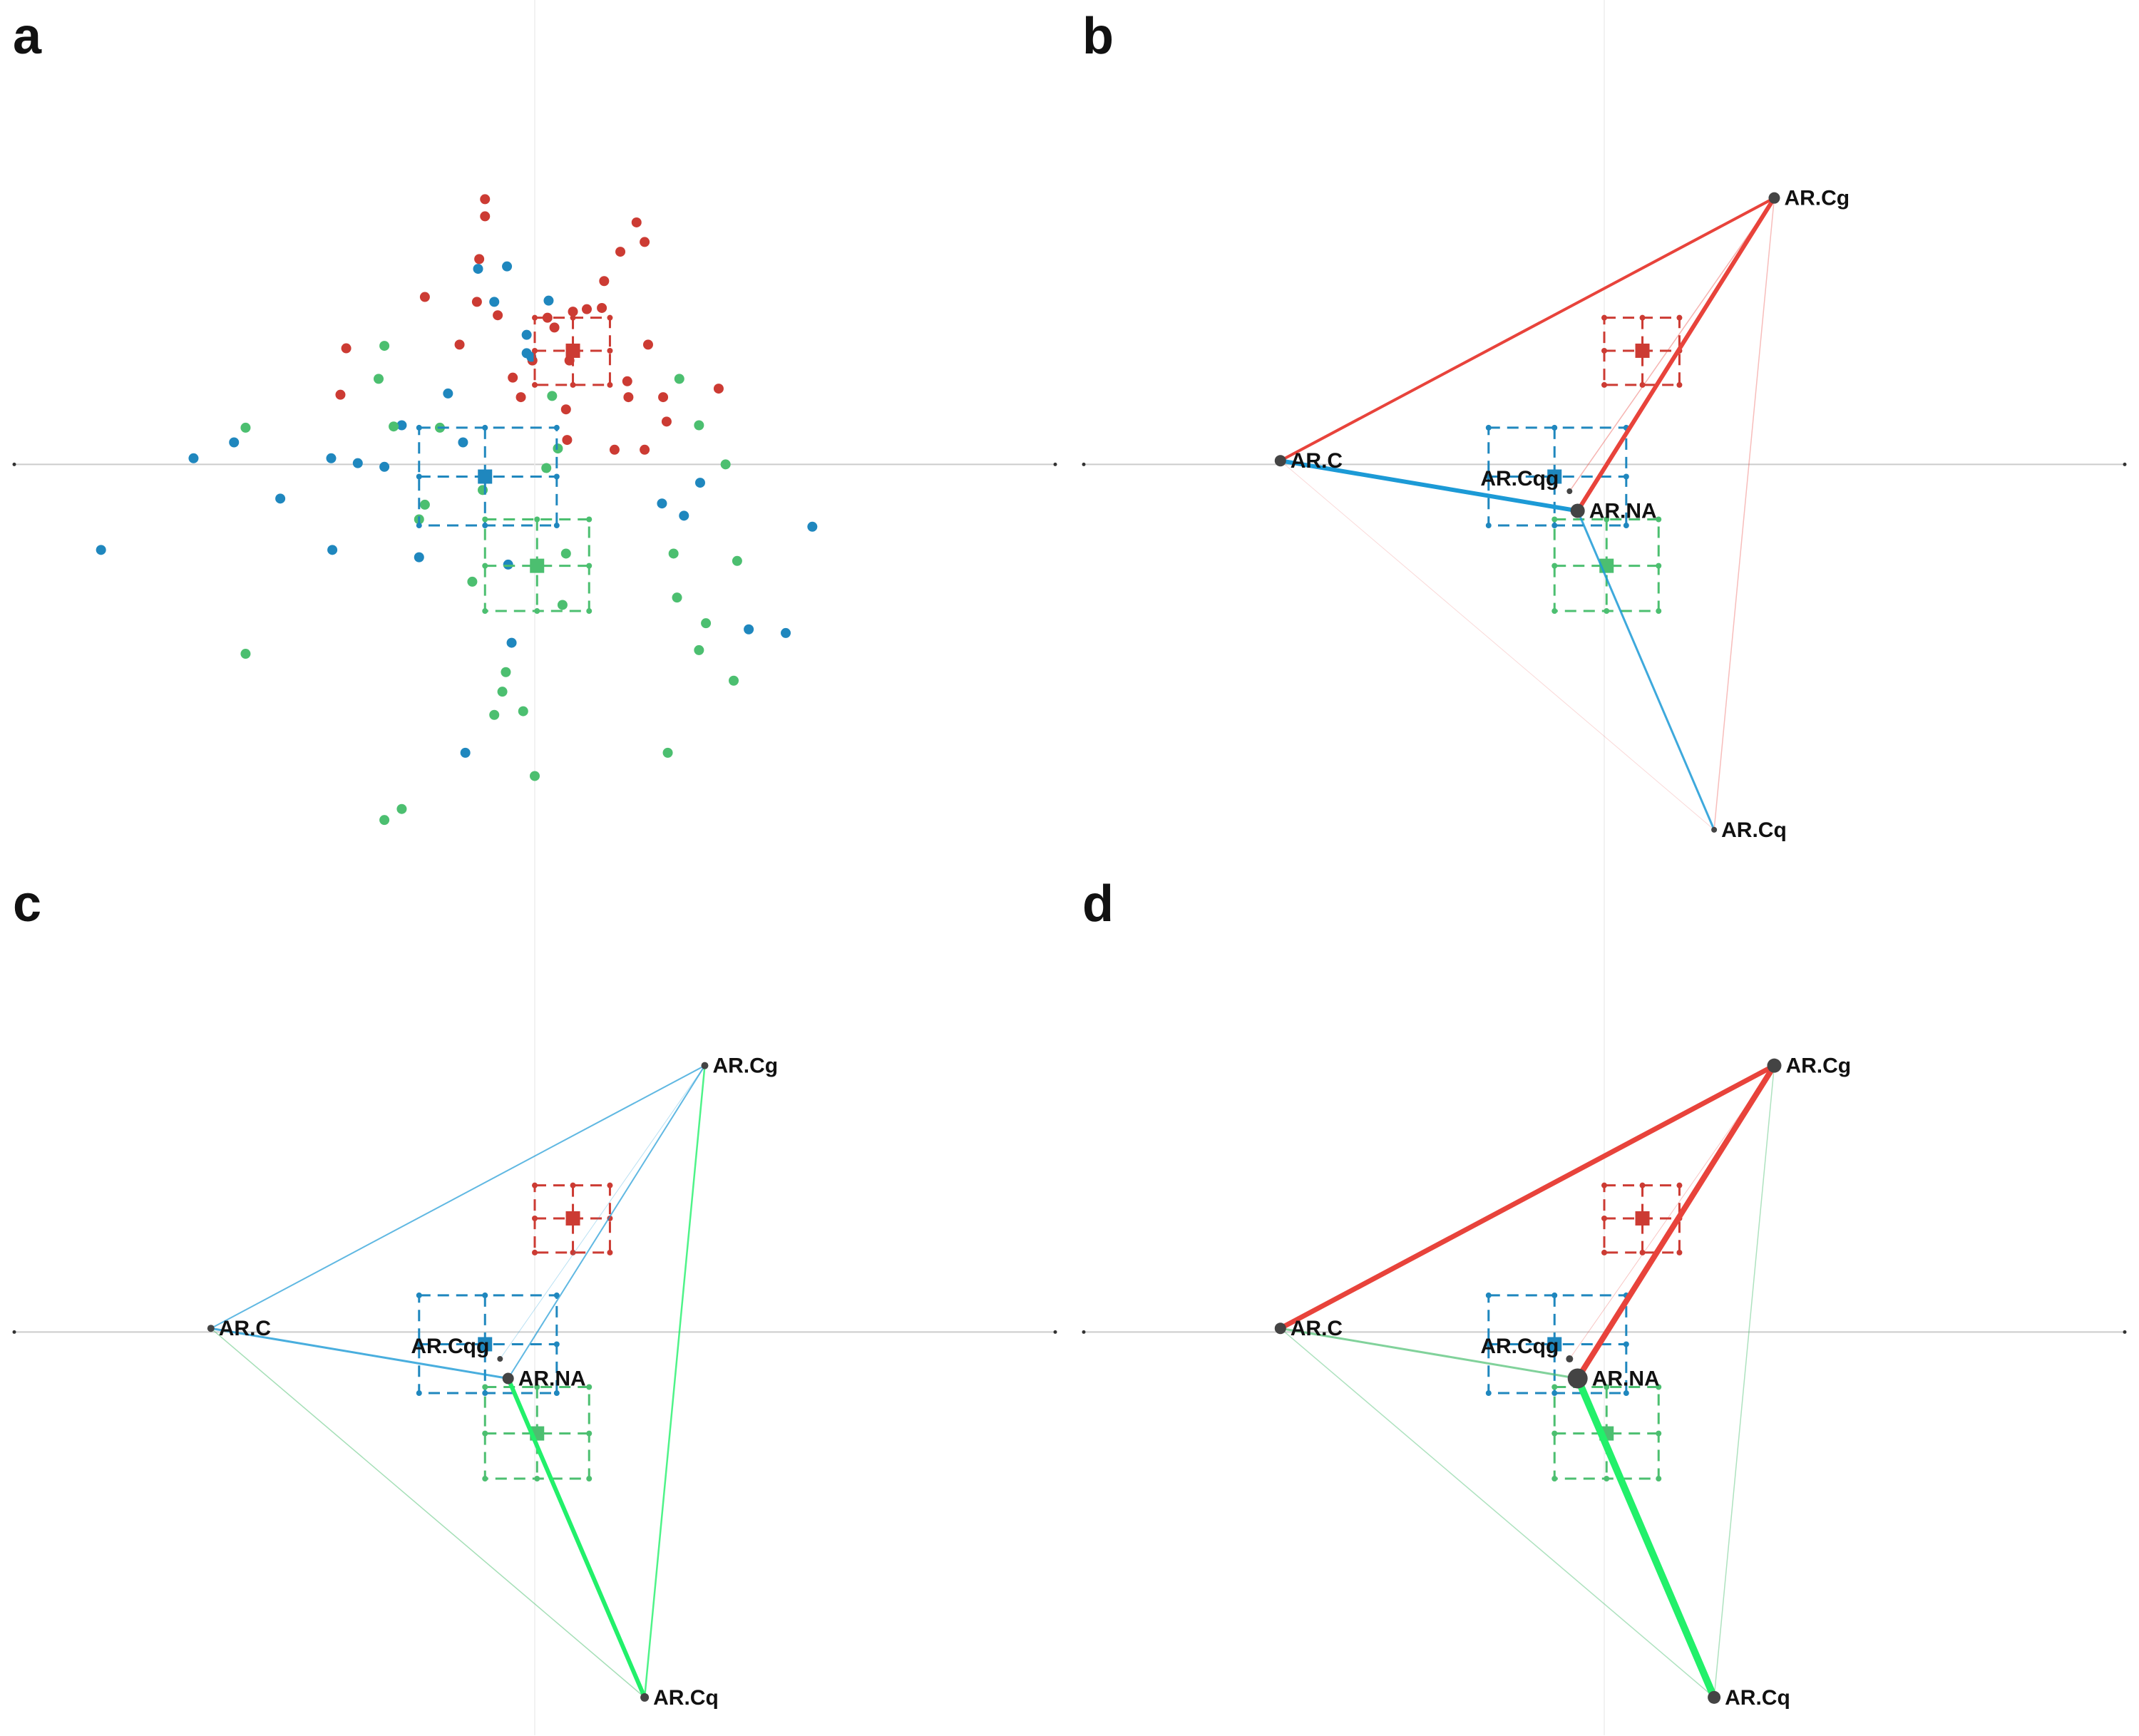 The height and width of the screenshot is (1736, 2139). I want to click on node-label: AR.NA, so click(1623, 511).